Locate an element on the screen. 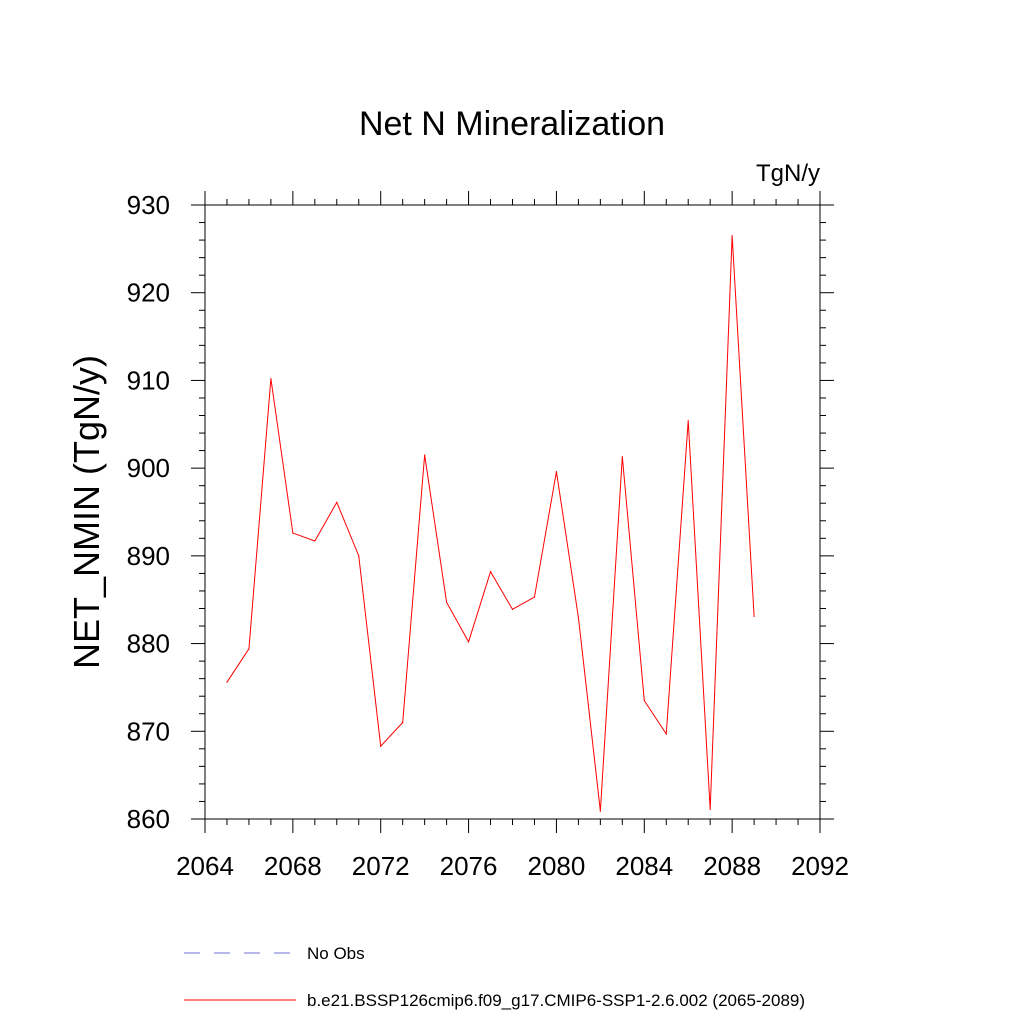 This screenshot has height=1024, width=1024. x-tick-label: 2068 is located at coordinates (293, 866).